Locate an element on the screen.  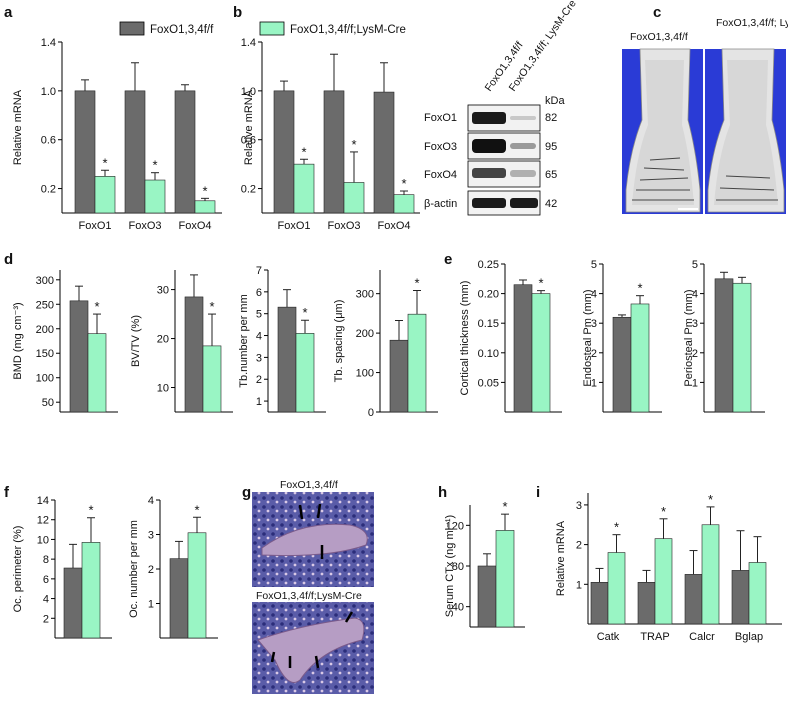
panel-letter-f: f is located at coordinates (7, 492).